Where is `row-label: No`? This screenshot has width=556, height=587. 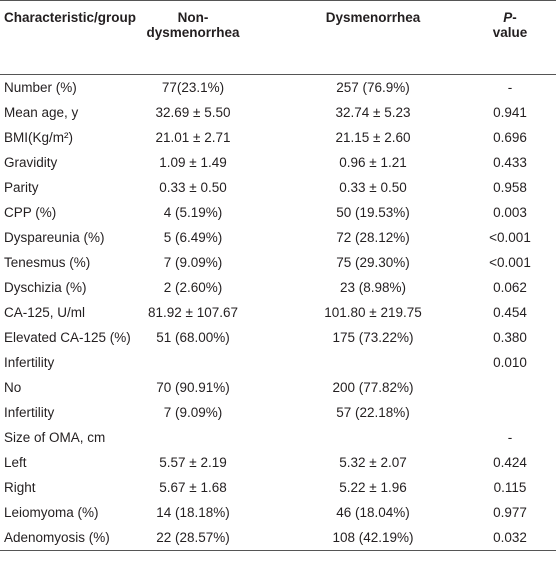 row-label: No is located at coordinates (13, 387).